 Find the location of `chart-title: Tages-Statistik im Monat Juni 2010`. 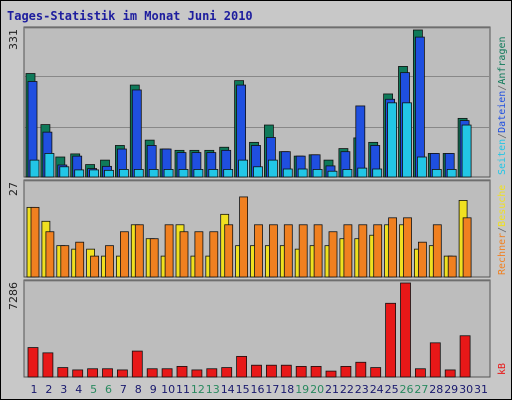

chart-title: Tages-Statistik im Monat Juni 2010 is located at coordinates (130, 16).